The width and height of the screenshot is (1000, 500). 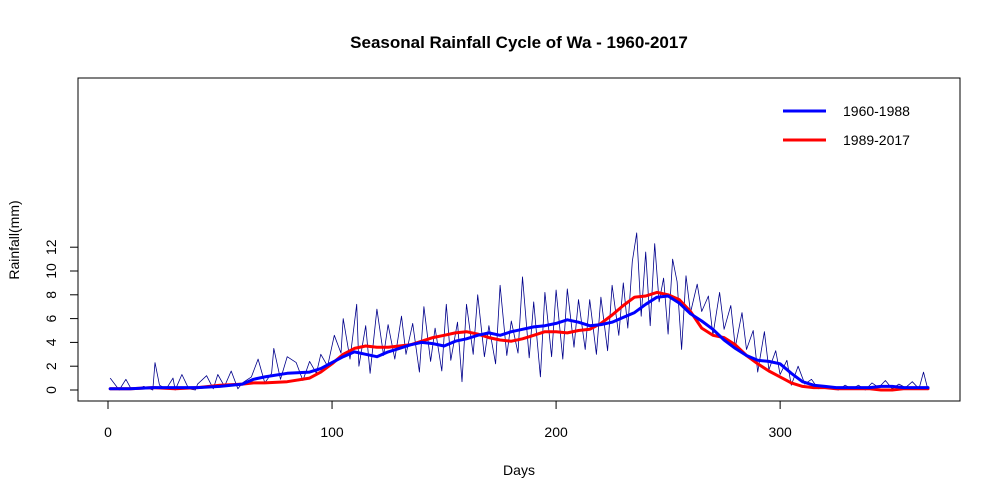 I want to click on y-axis: 0 2 4 6 8 10 12, so click(x=61, y=316).